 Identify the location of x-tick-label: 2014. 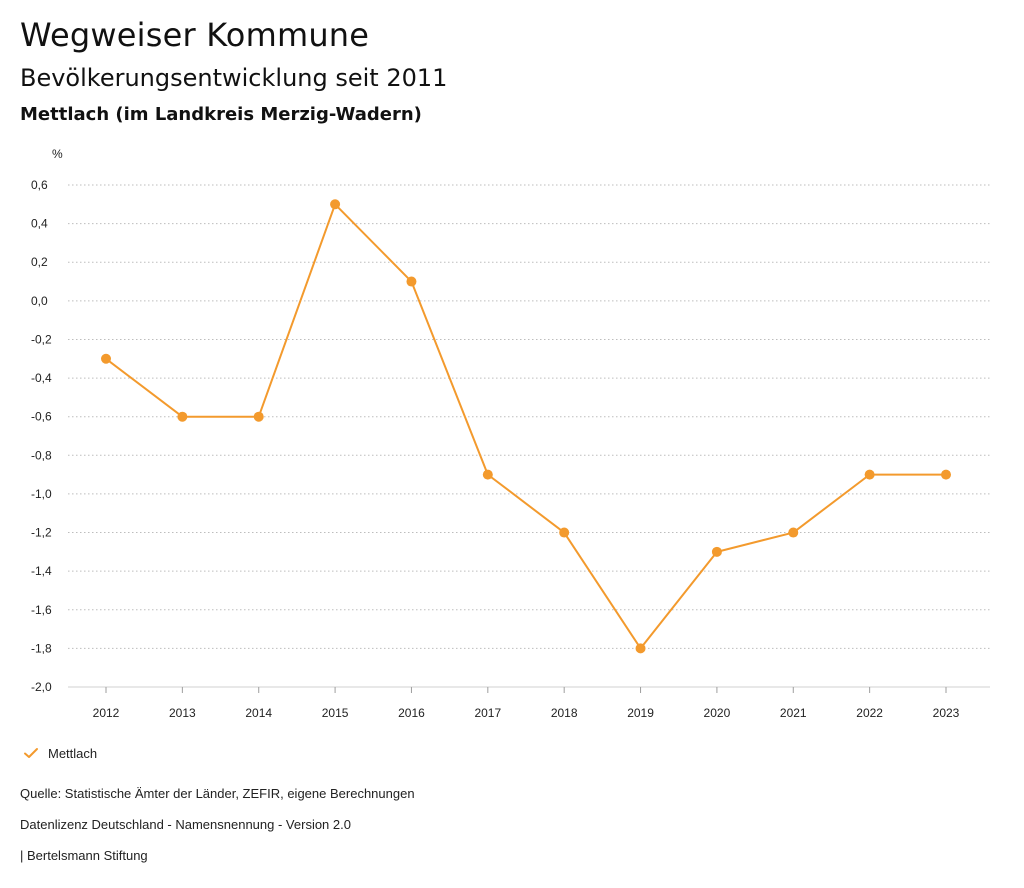
(258, 713).